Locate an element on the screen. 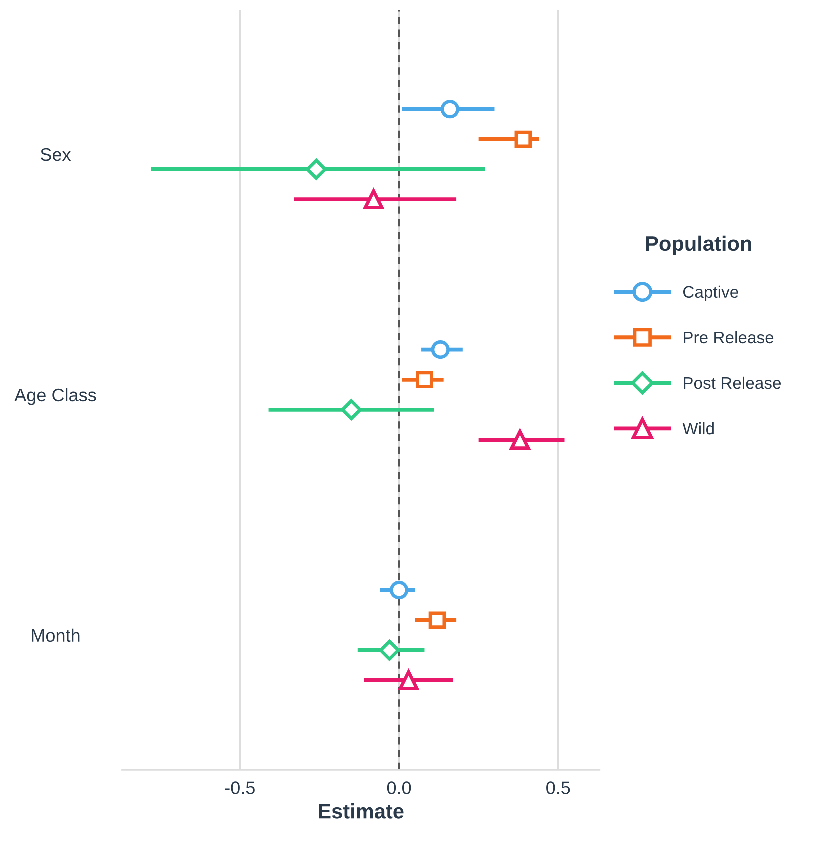  y-tick-label: Age Class is located at coordinates (55, 397).